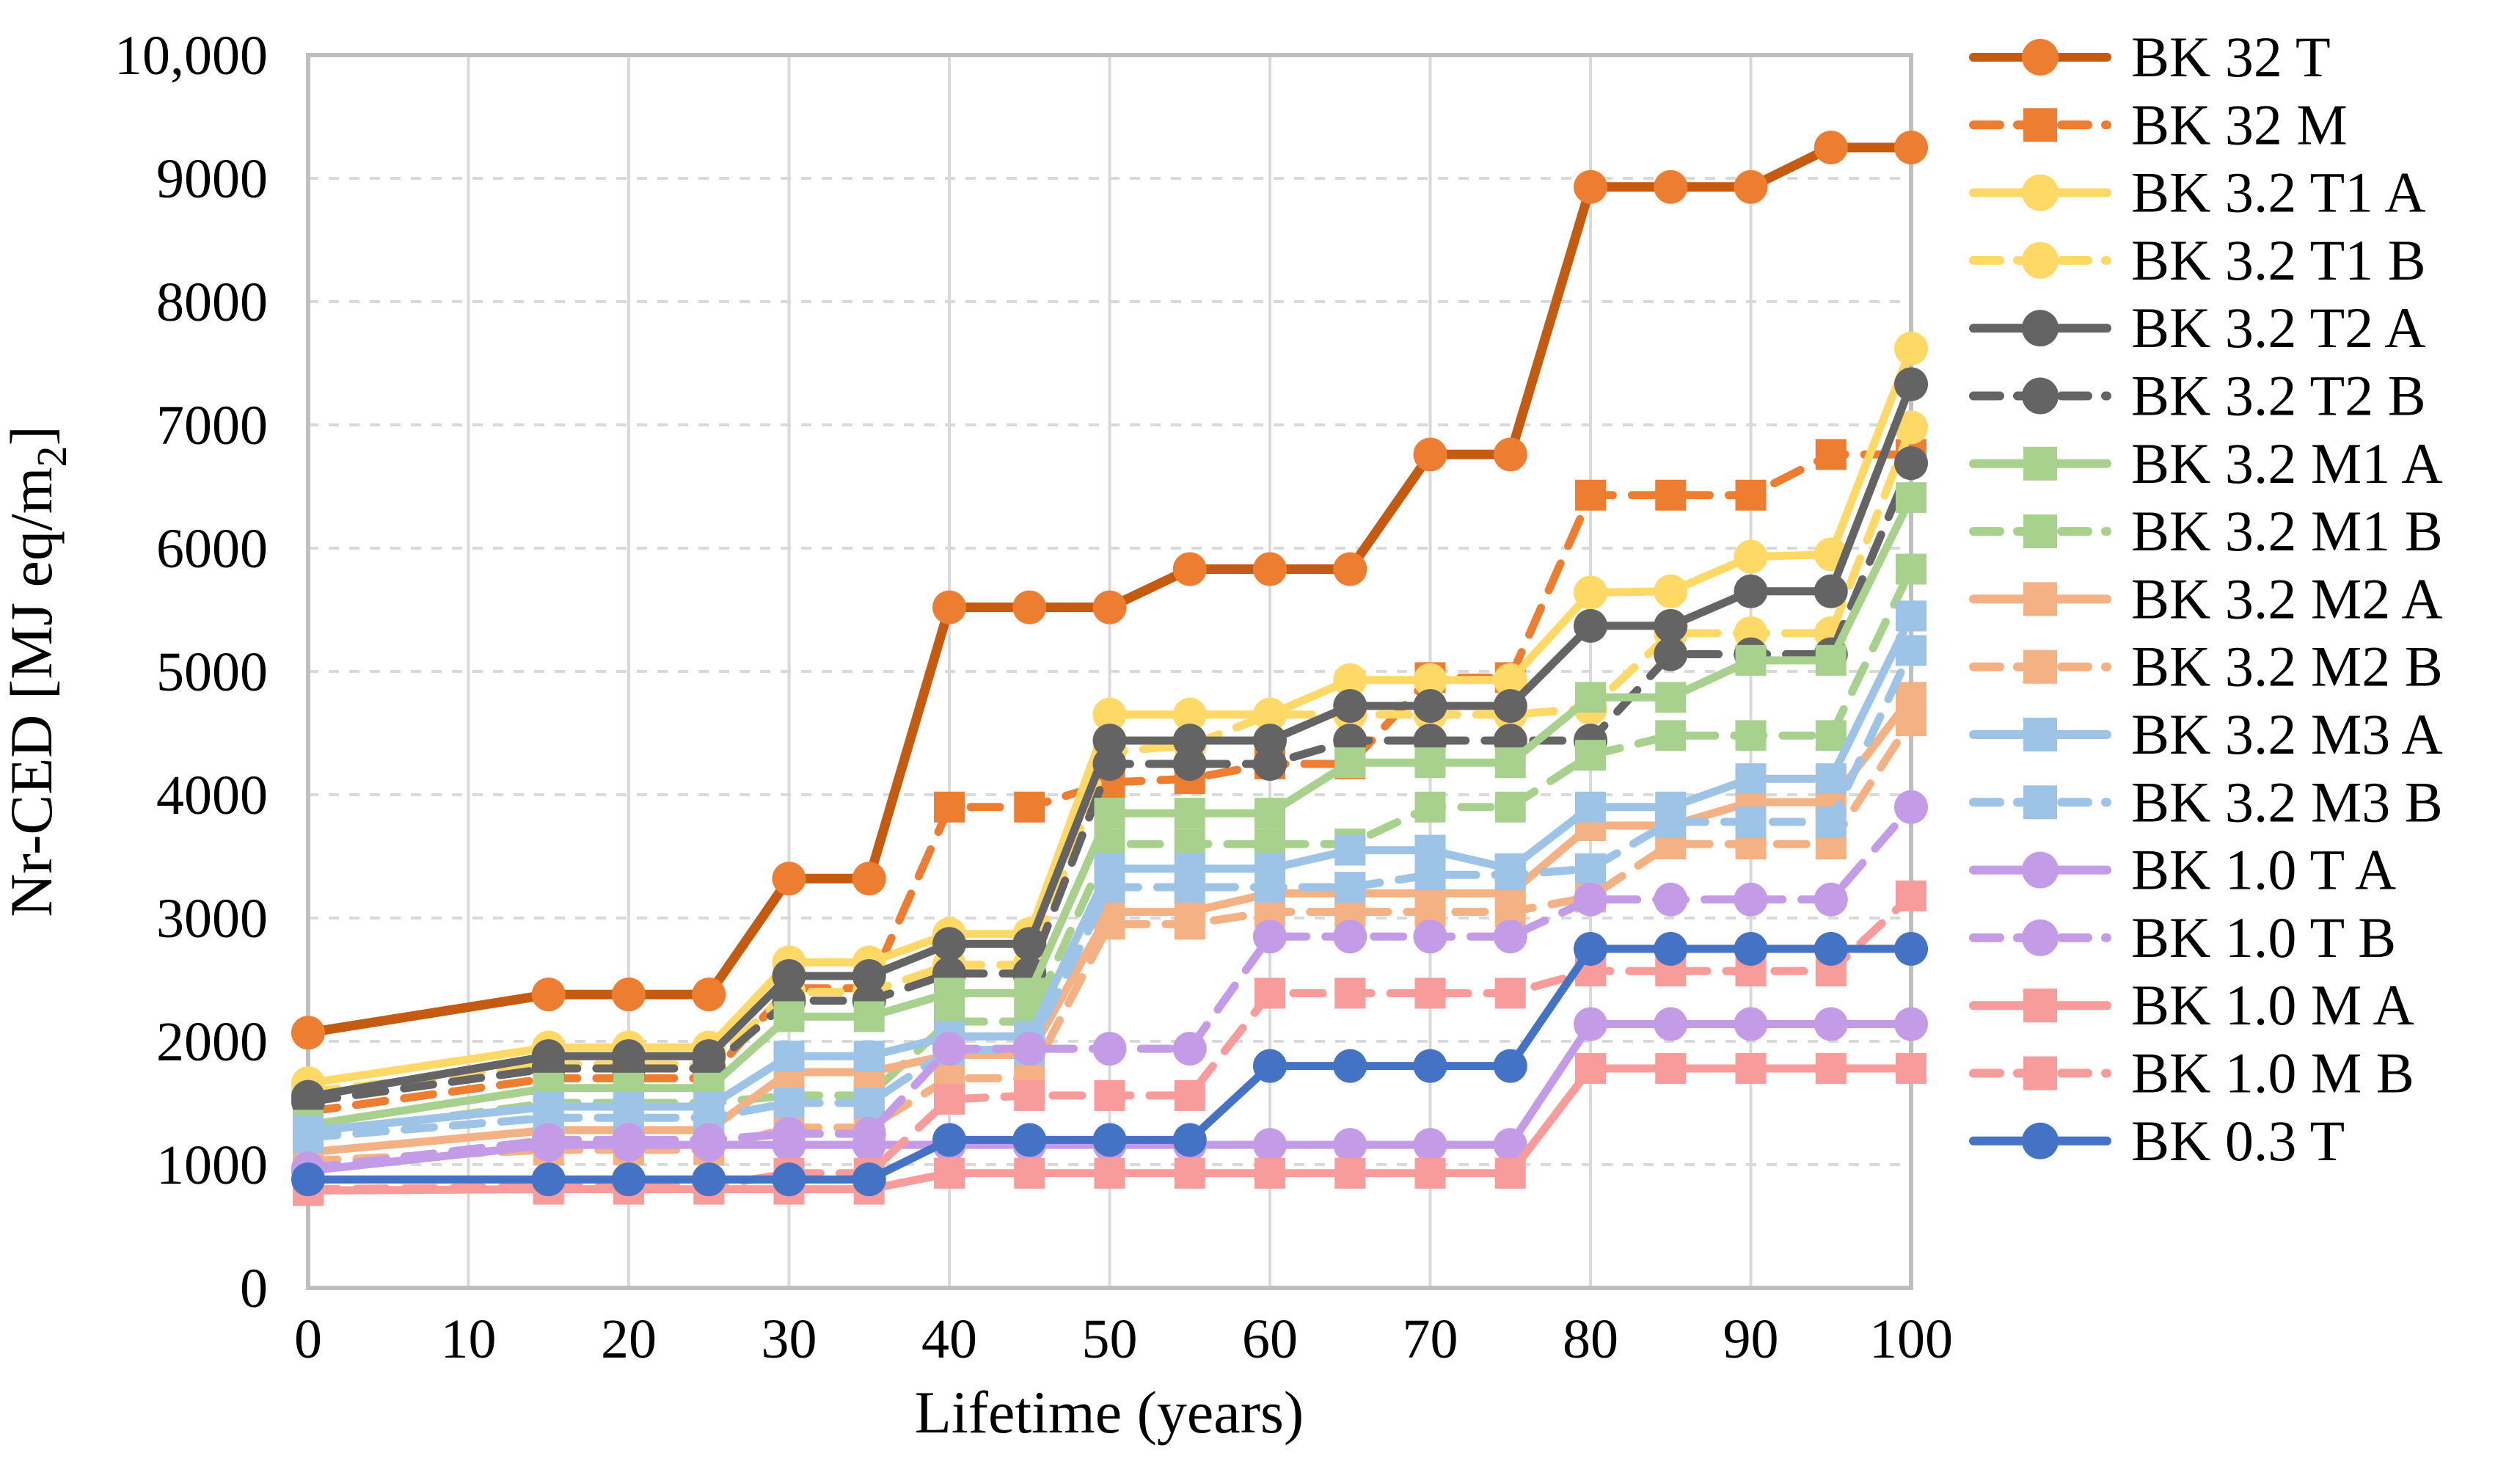  What do you see at coordinates (1270, 1339) in the screenshot?
I see `x-axis-tick-label: 60` at bounding box center [1270, 1339].